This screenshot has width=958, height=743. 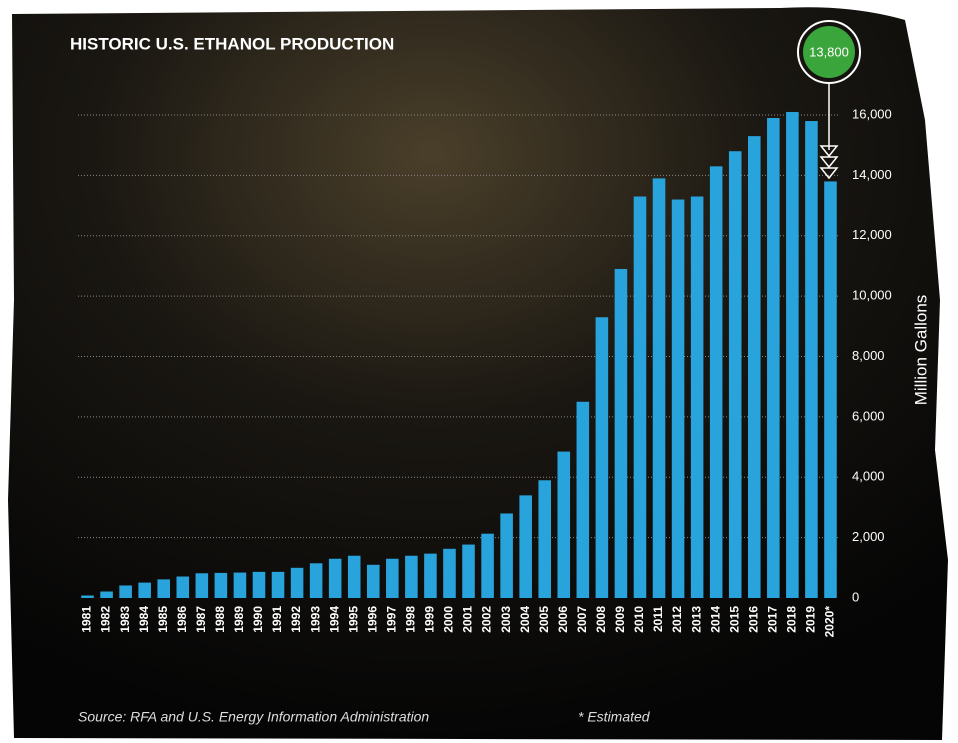 I want to click on x-tick-label: 1993, so click(x=315, y=619).